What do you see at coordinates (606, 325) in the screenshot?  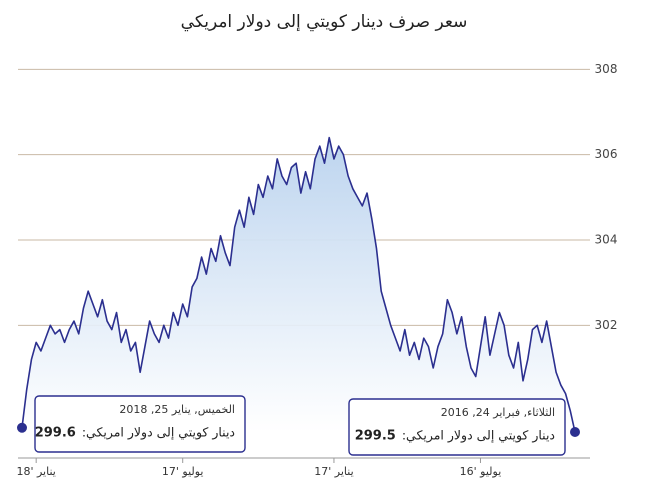 I see `y-tick-label: 302` at bounding box center [606, 325].